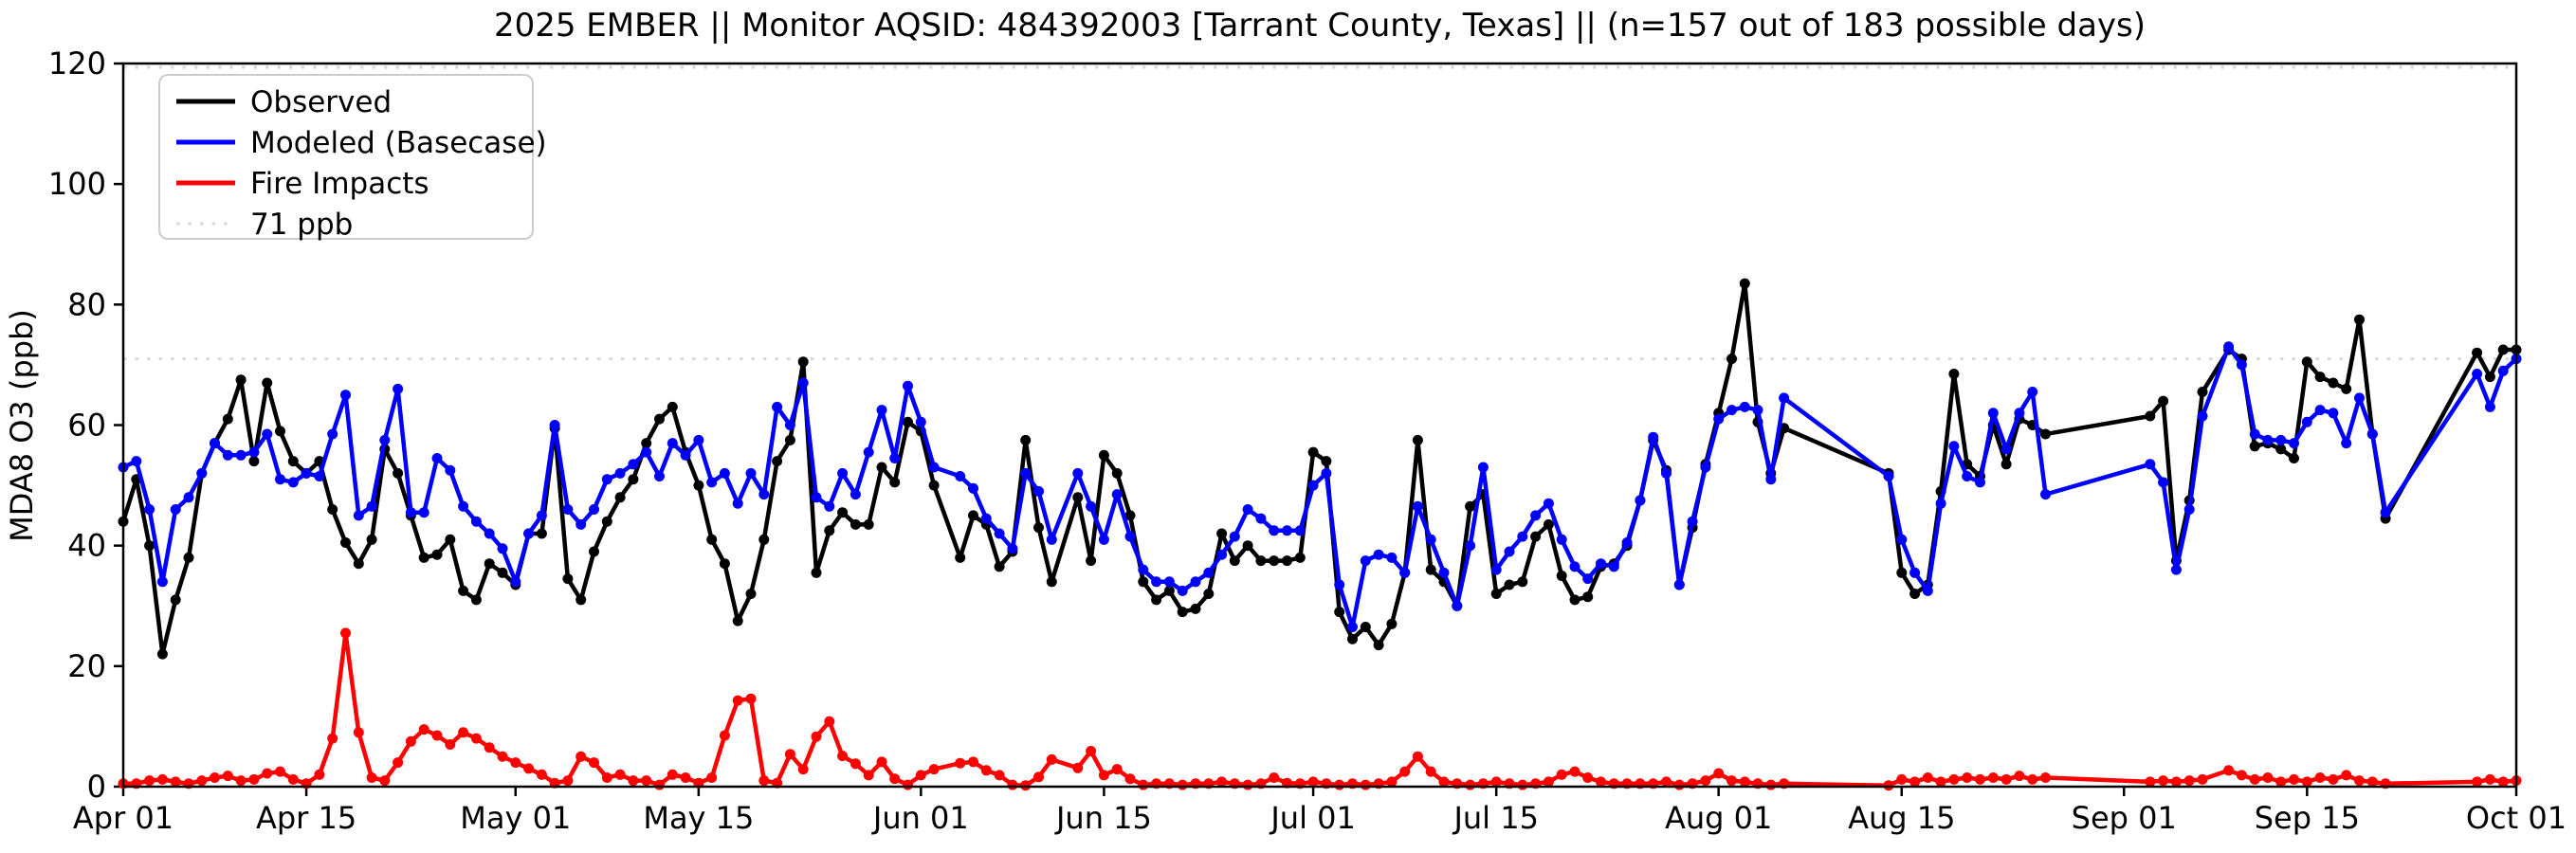 This screenshot has height=853, width=2576. I want to click on x-tick-label: May 15, so click(698, 818).